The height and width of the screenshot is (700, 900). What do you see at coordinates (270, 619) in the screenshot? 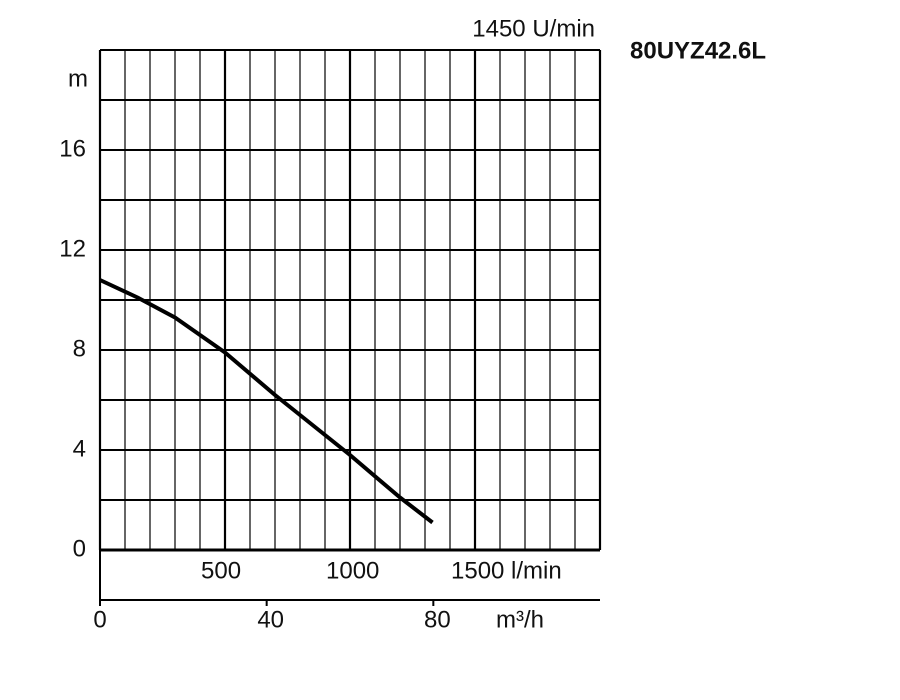
I see `x2-tick-label: 40` at bounding box center [270, 619].